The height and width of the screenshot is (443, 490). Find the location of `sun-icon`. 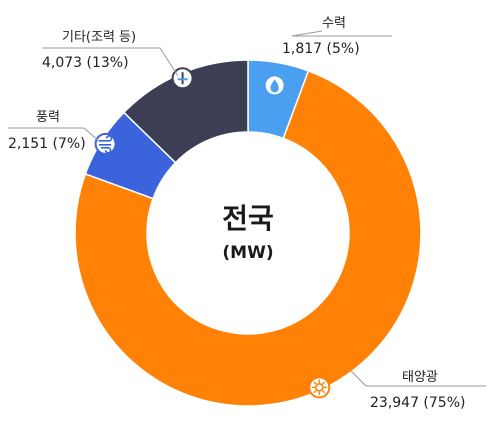

sun-icon is located at coordinates (319, 387).